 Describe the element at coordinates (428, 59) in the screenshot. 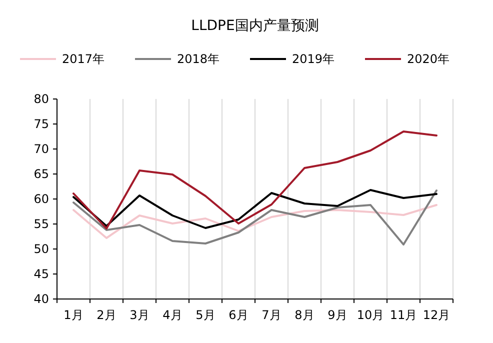

I see `legend-label: 2020年` at that location.